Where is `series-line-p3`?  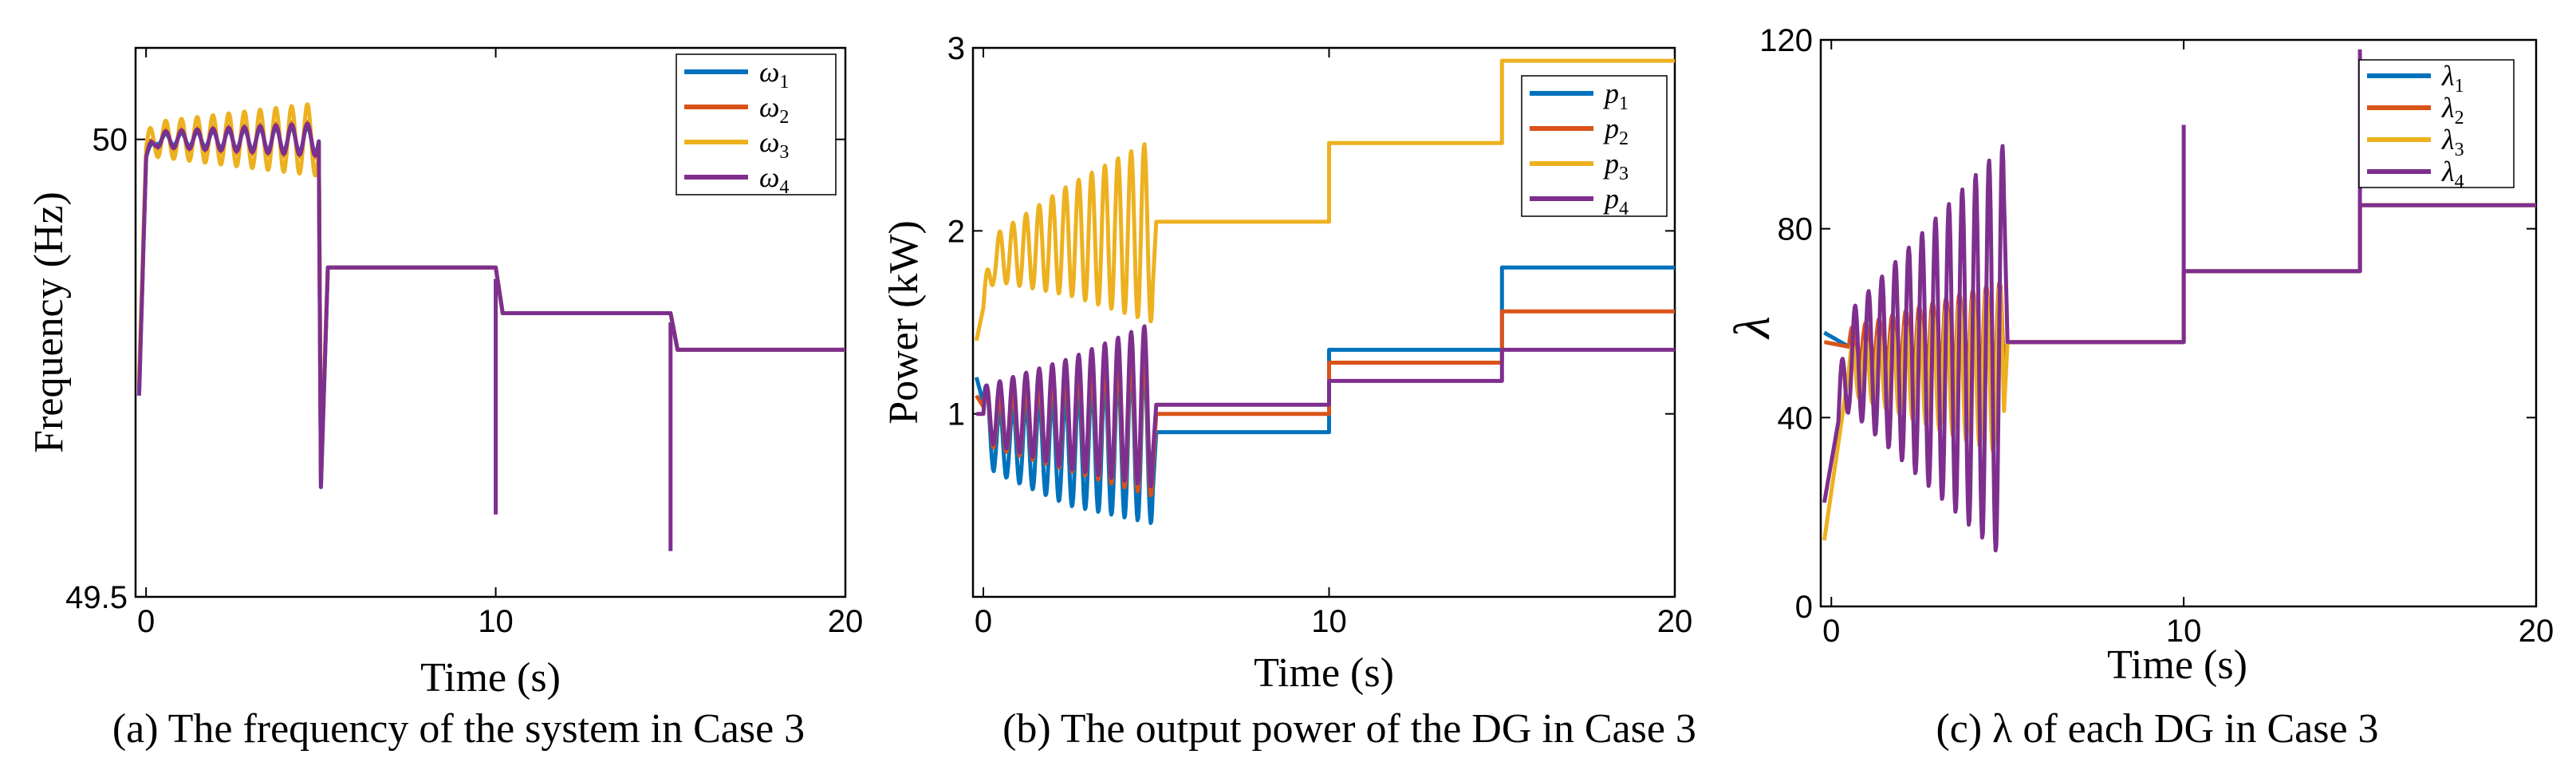
series-line-p3 is located at coordinates (1324, 200).